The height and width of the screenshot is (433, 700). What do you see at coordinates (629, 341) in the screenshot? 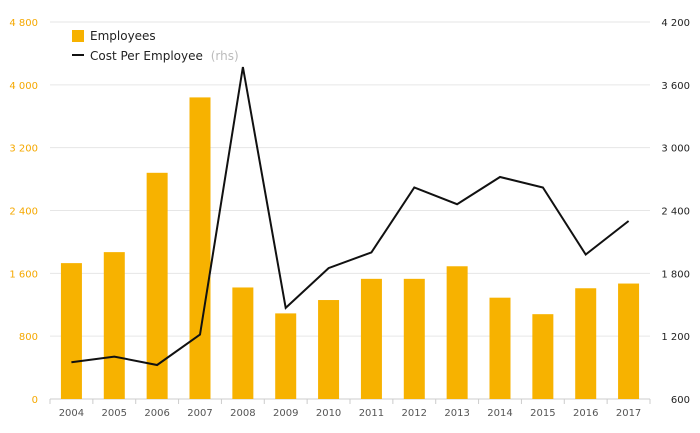
I see `bar-2017` at bounding box center [629, 341].